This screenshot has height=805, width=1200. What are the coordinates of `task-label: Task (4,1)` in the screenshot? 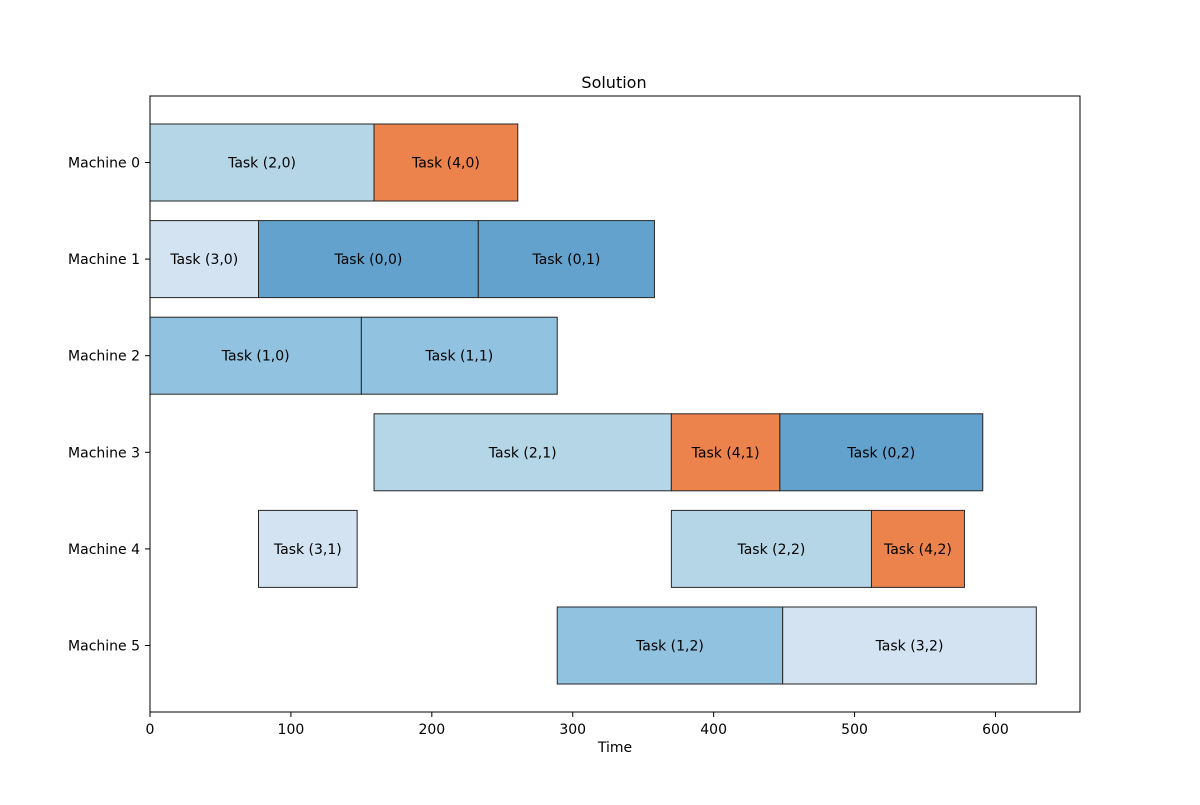 It's located at (725, 453).